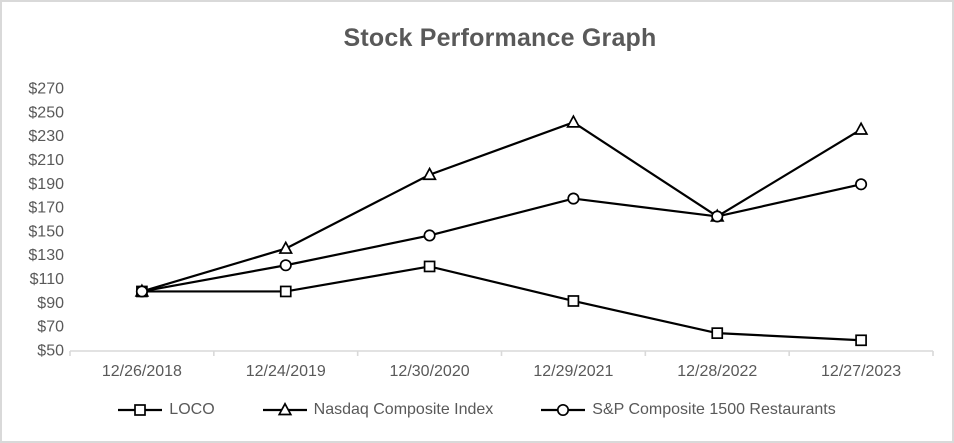 The width and height of the screenshot is (954, 443). I want to click on y-axis-tick-label: $190, so click(46, 184).